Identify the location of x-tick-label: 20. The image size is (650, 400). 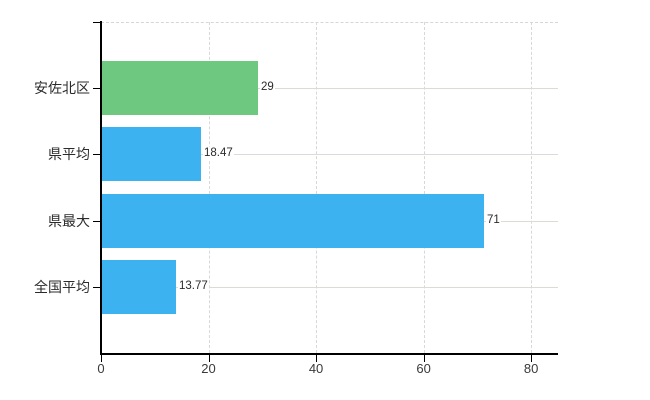
(208, 368).